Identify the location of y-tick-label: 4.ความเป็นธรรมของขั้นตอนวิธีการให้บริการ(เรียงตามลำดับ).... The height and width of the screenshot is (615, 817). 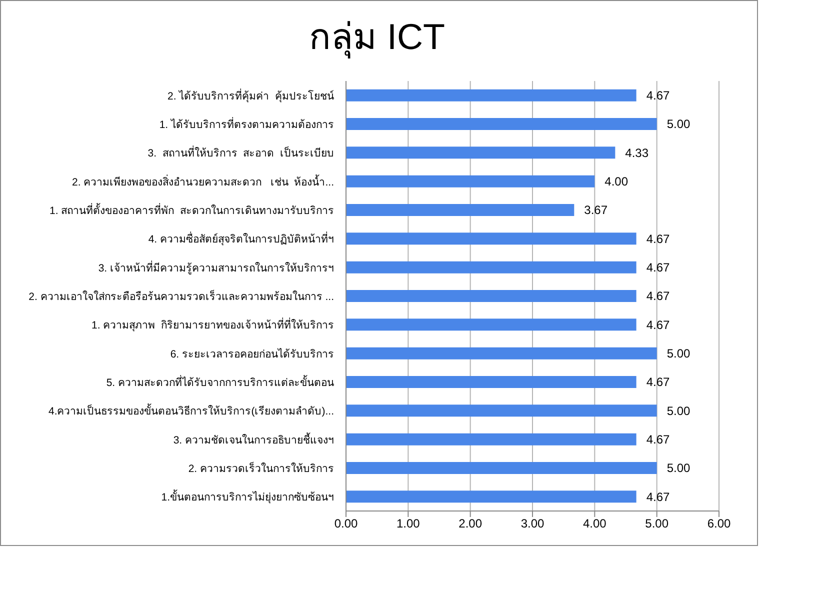
(191, 411).